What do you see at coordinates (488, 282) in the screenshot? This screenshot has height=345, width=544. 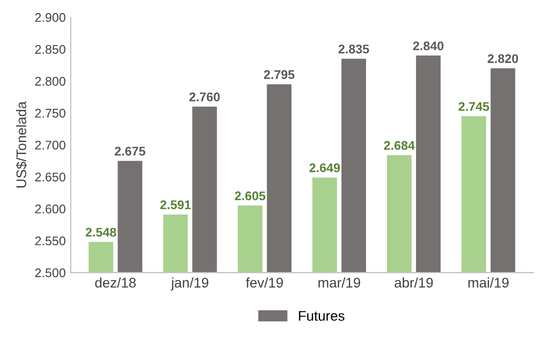 I see `x-tick-label: mai/19` at bounding box center [488, 282].